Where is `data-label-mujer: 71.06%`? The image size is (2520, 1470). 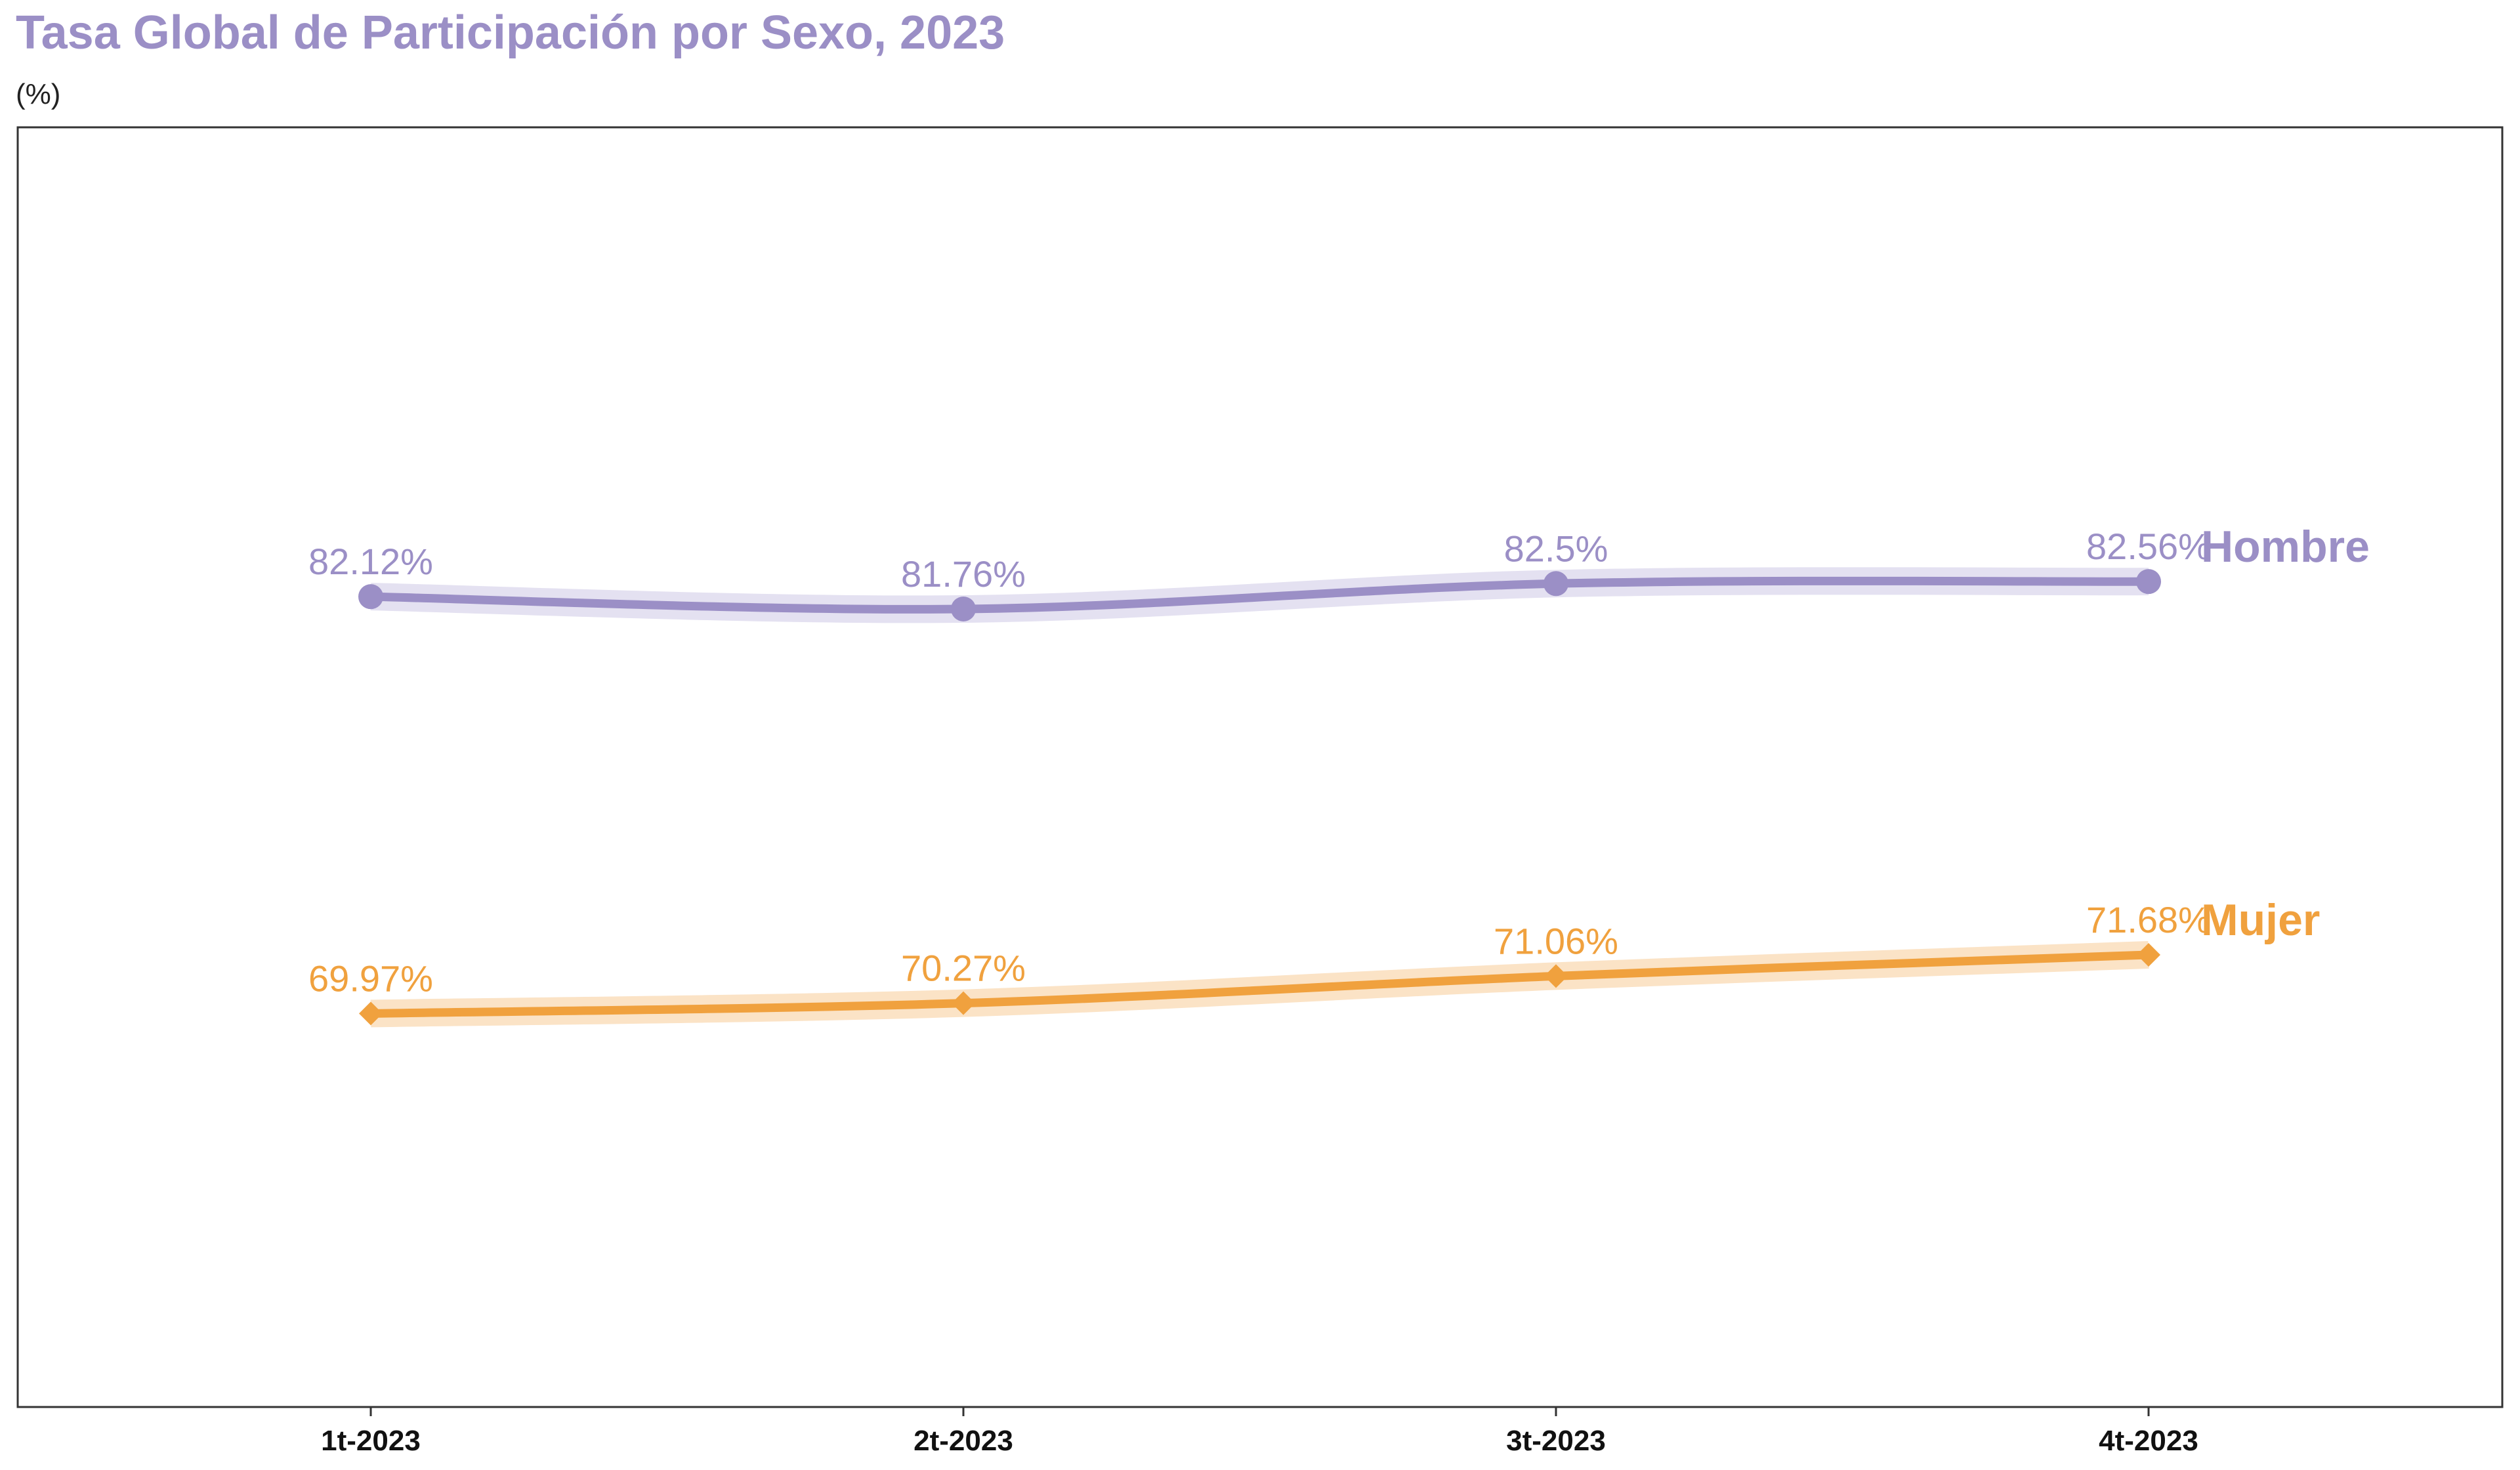
data-label-mujer: 71.06% is located at coordinates (1556, 940).